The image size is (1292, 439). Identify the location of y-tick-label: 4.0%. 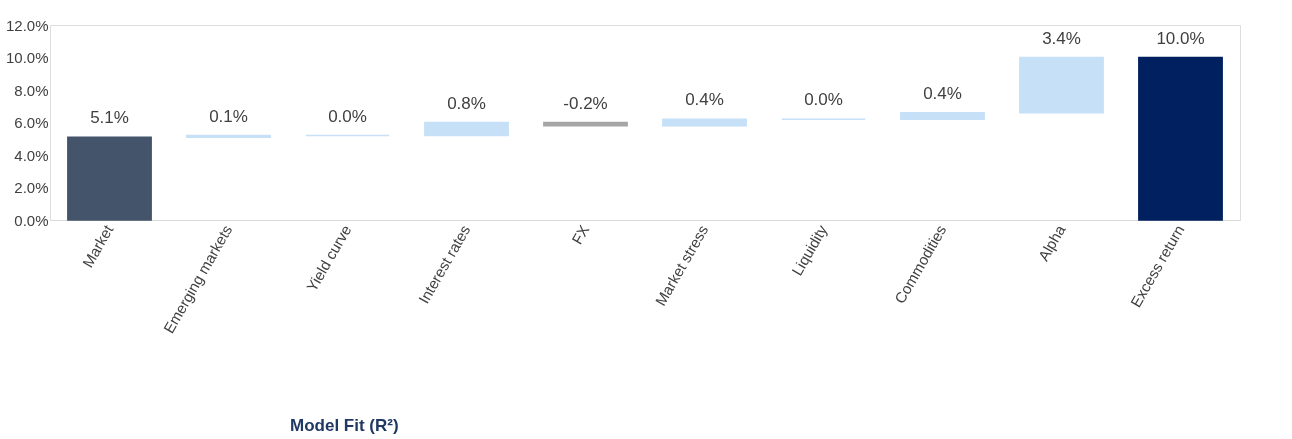
(31, 155).